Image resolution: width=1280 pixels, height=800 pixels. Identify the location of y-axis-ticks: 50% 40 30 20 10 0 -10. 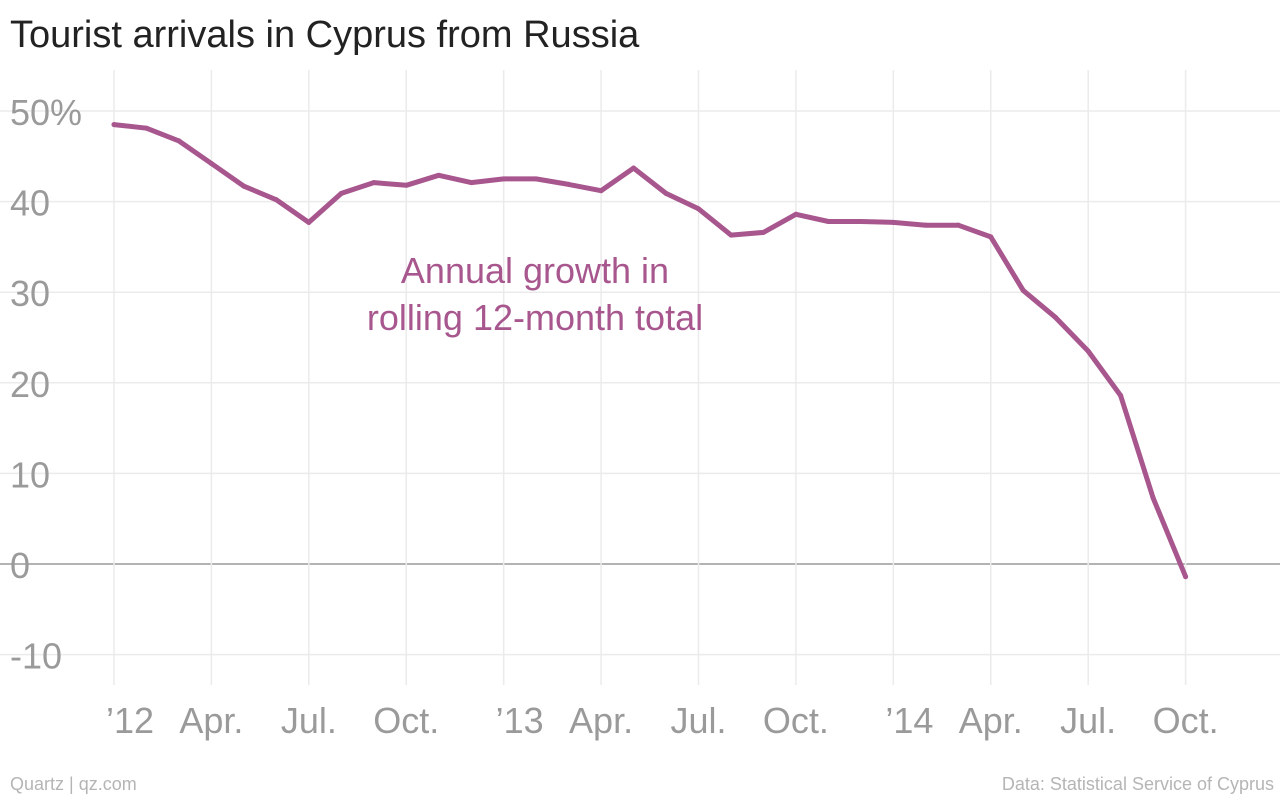
(46, 384).